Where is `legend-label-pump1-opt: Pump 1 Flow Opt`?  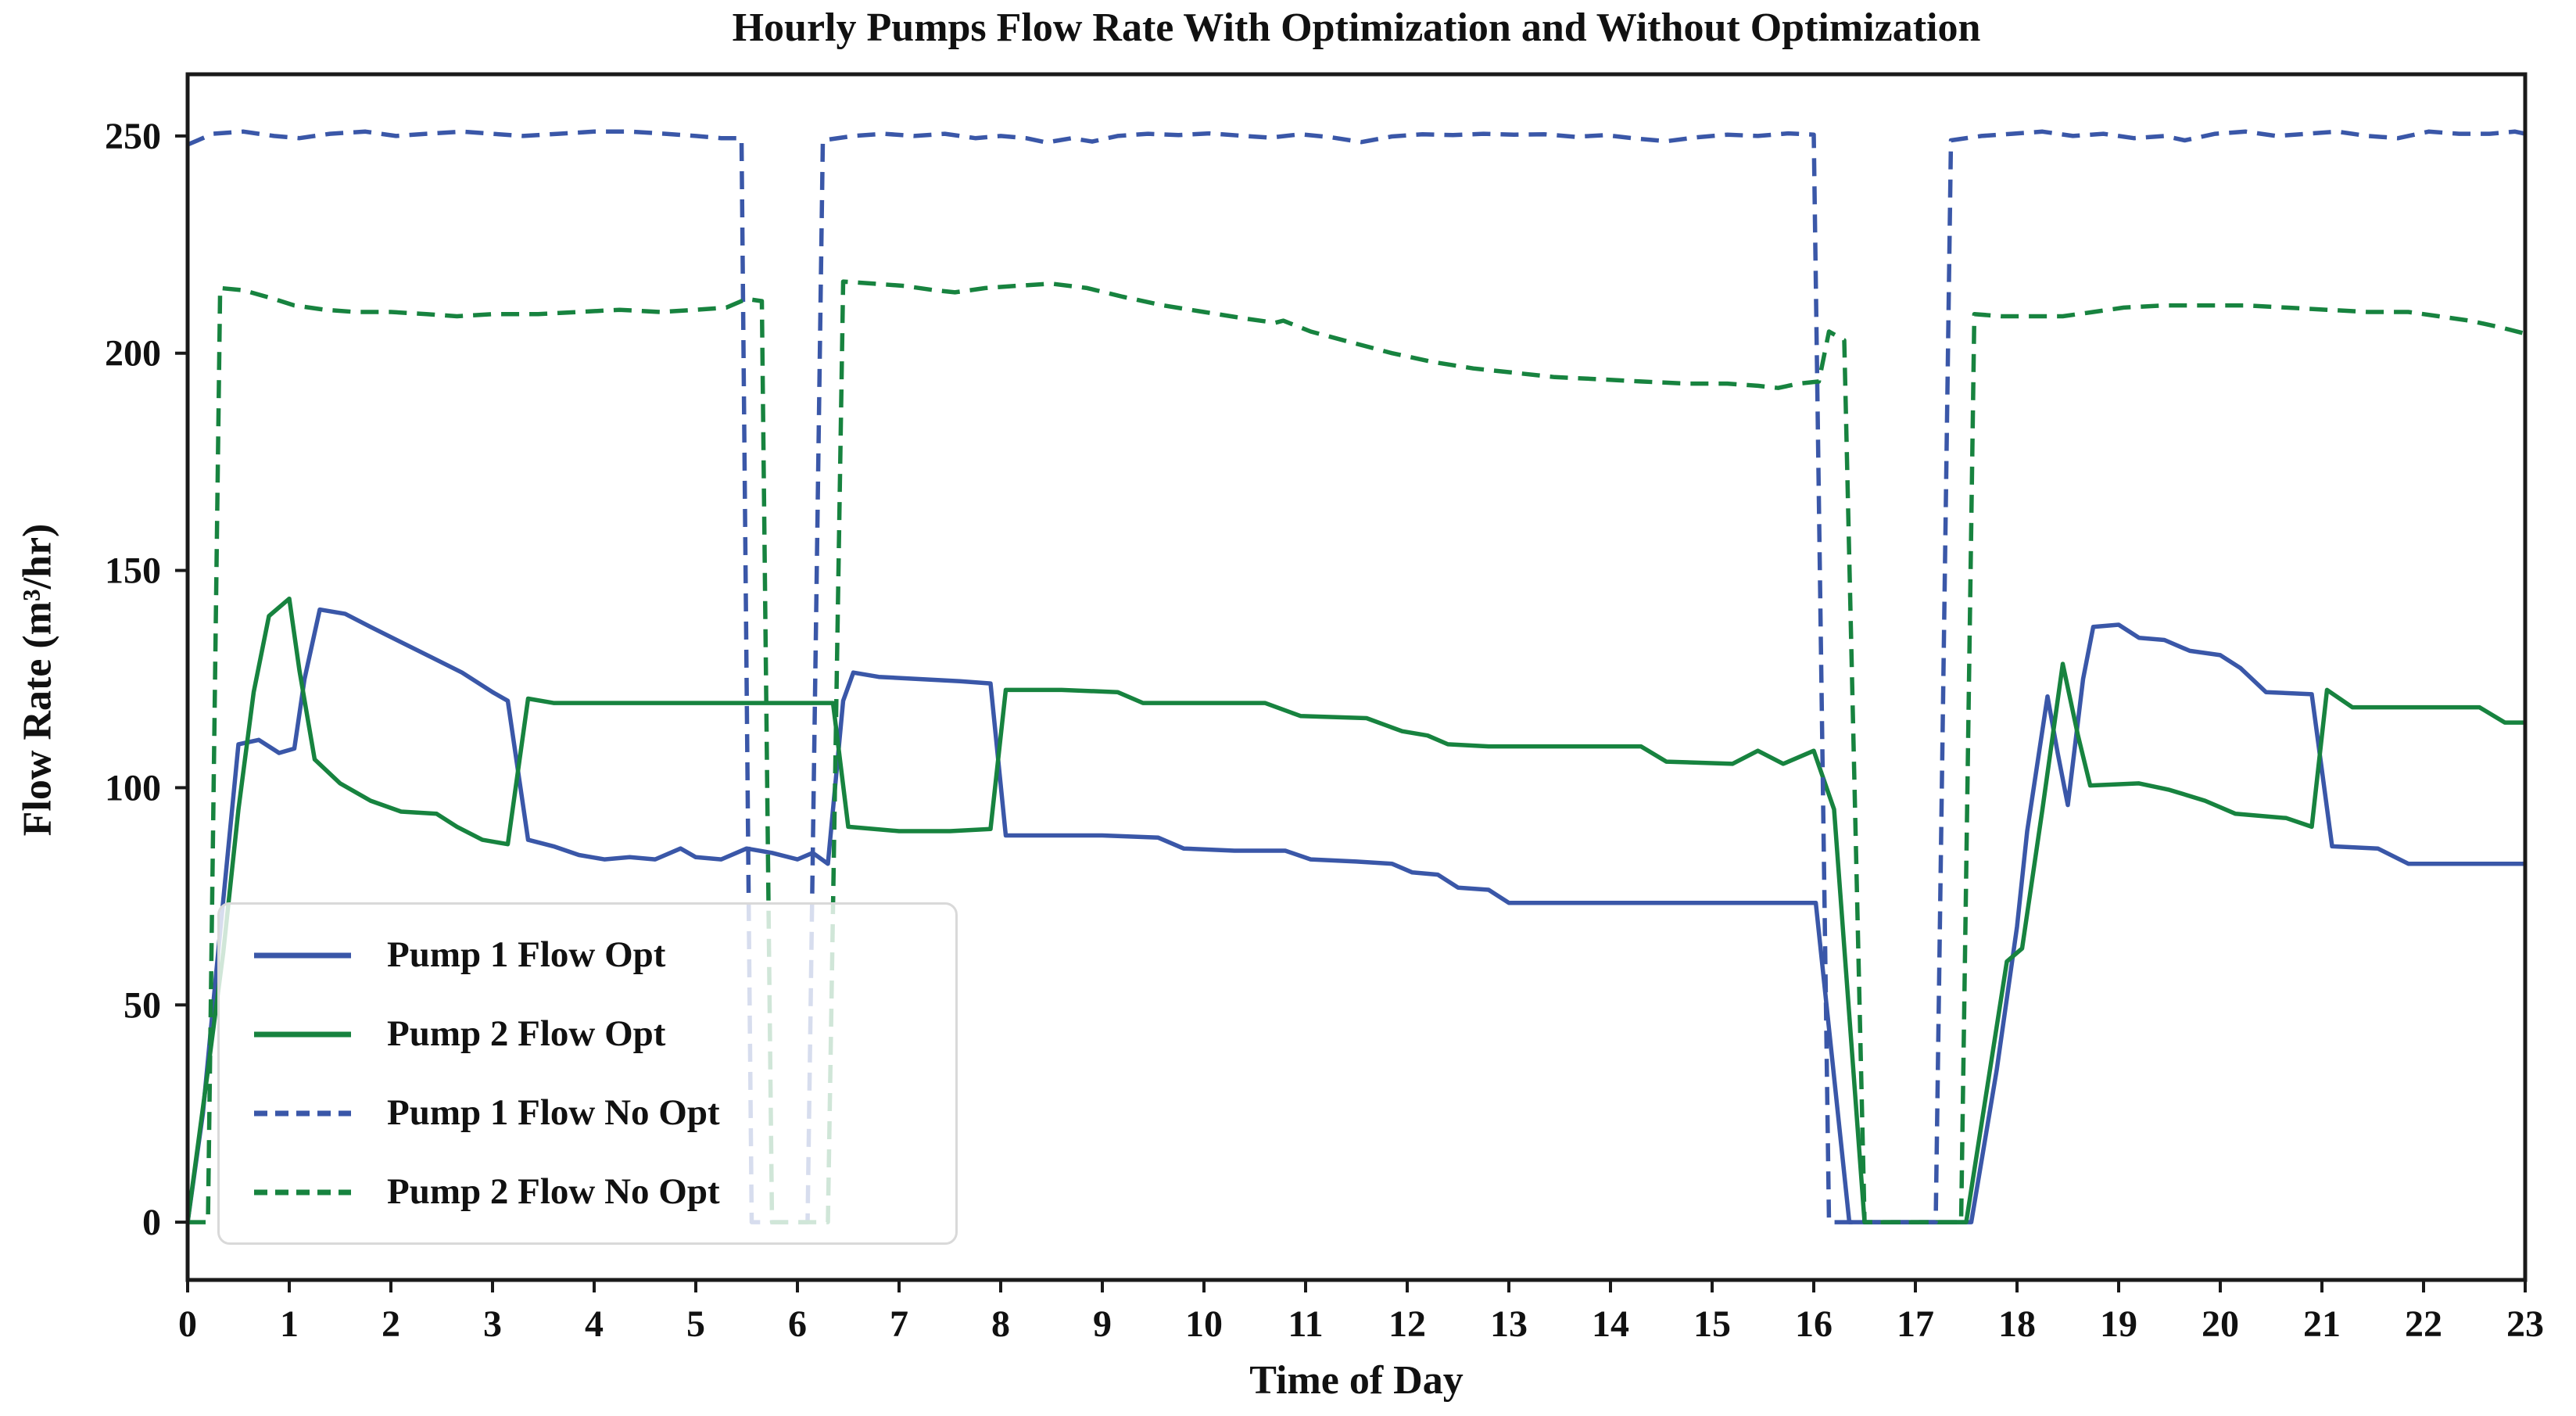 legend-label-pump1-opt: Pump 1 Flow Opt is located at coordinates (526, 954).